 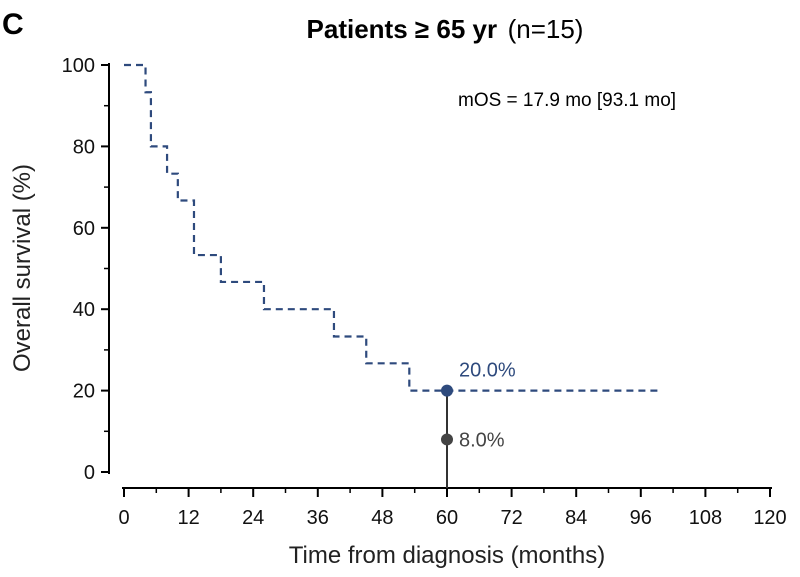 I want to click on chart-title: Patients ≥ 65 yr (n=15), so click(x=445, y=29).